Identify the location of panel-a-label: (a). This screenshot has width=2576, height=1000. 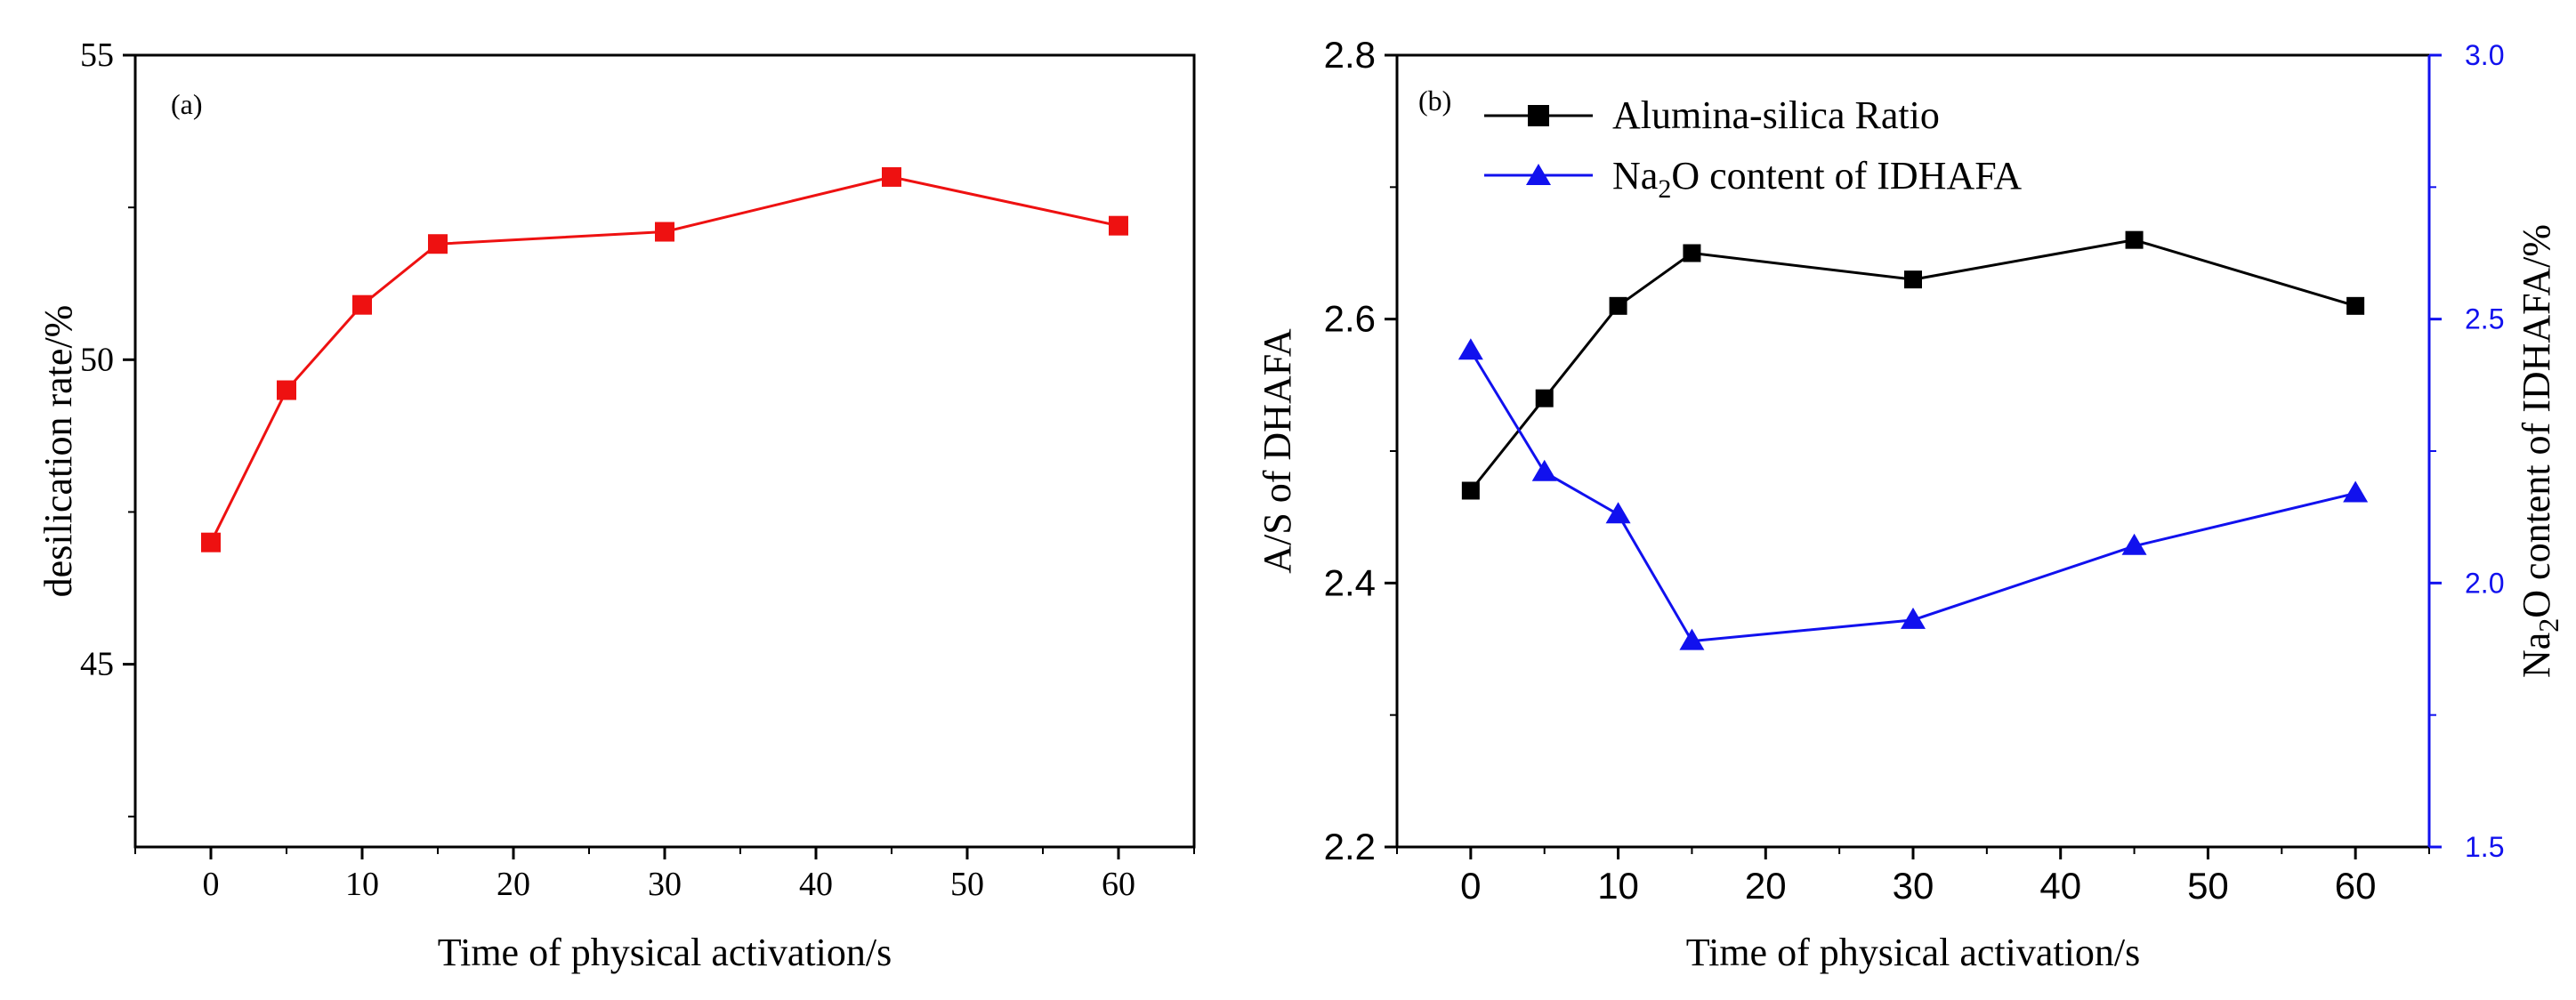
(187, 104).